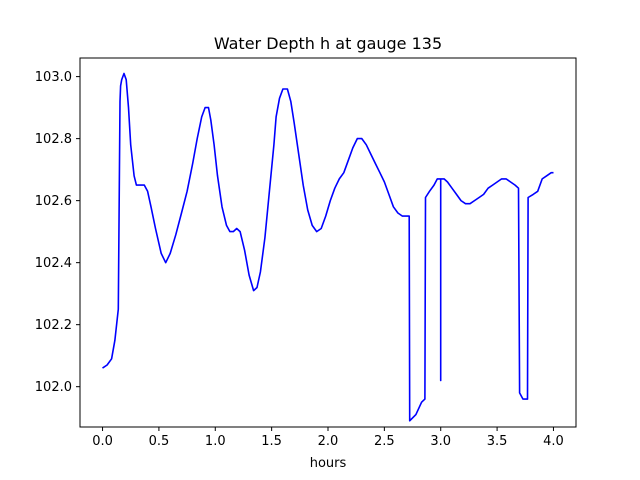  I want to click on chart-title: Water Depth h at gauge 135, so click(328, 43).